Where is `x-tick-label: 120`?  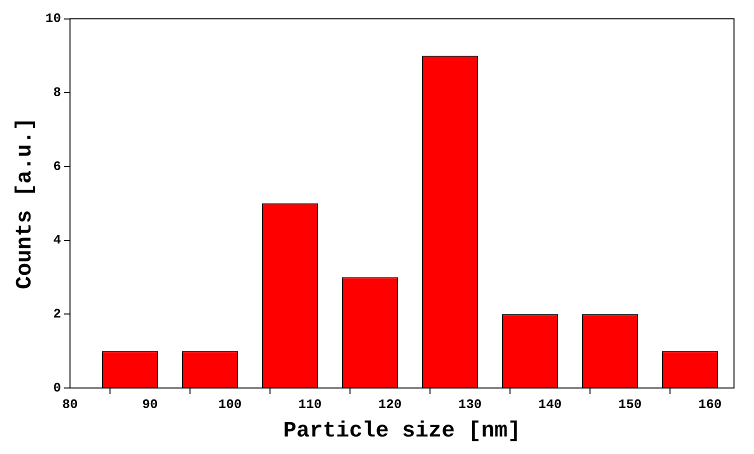
x-tick-label: 120 is located at coordinates (390, 404).